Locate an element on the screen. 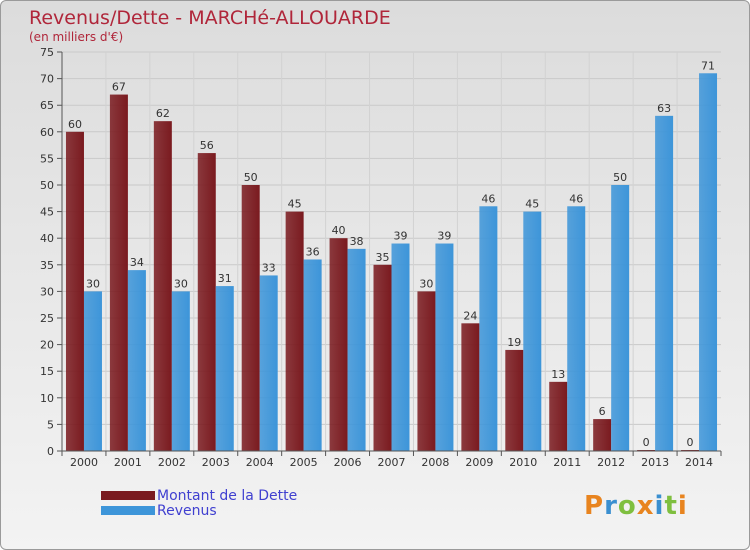  bar-debt-2003 is located at coordinates (206, 302).